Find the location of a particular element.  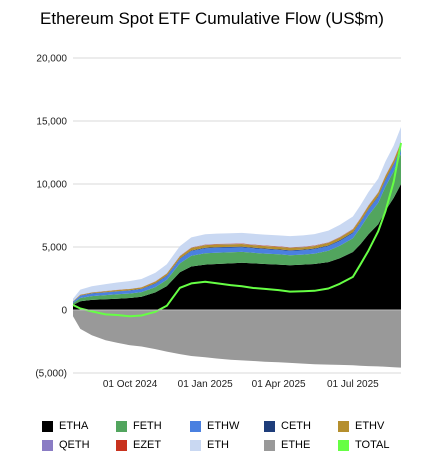

legend-label: EZET is located at coordinates (147, 445).